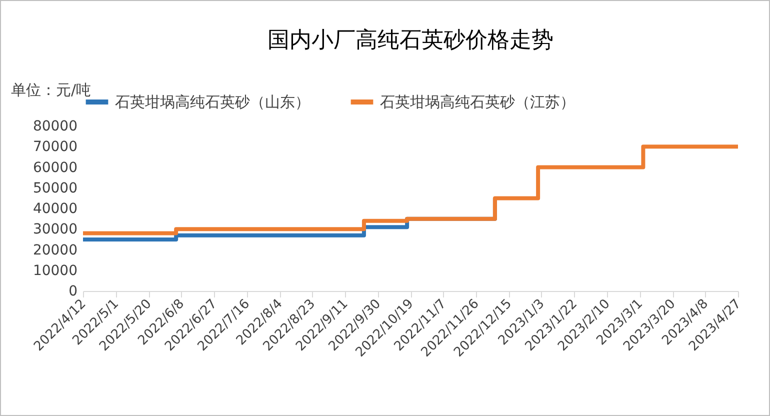  What do you see at coordinates (212, 102) in the screenshot?
I see `legend-label: 石英坩埚高纯石英砂（山东）` at bounding box center [212, 102].